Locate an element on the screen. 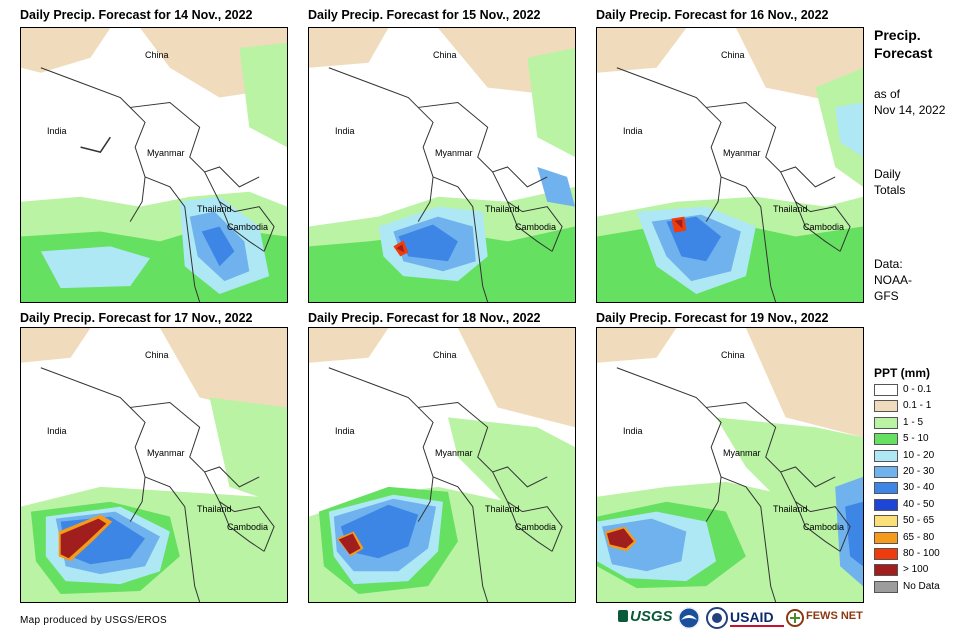  legend-label: 40 - 50 is located at coordinates (919, 504).